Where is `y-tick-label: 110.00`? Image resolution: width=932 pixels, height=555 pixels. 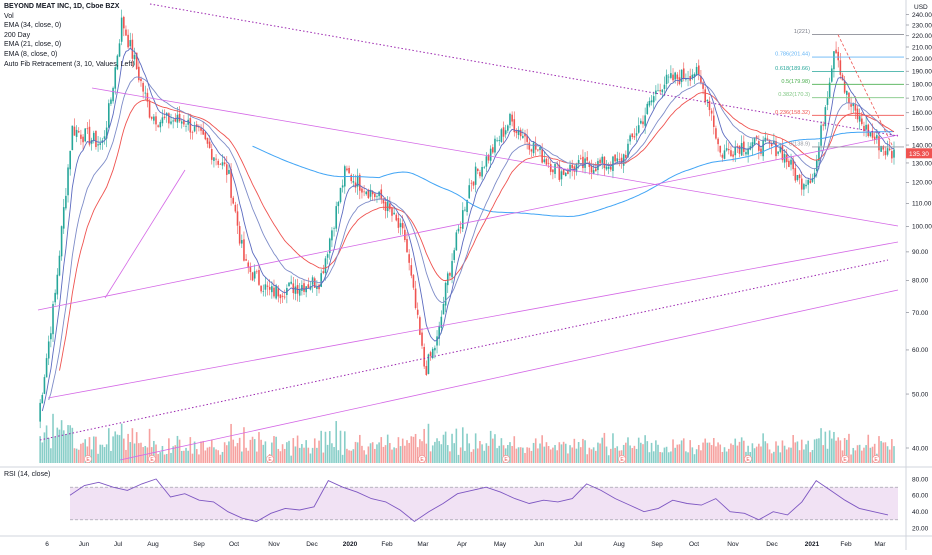
y-tick-label: 110.00 is located at coordinates (922, 204).